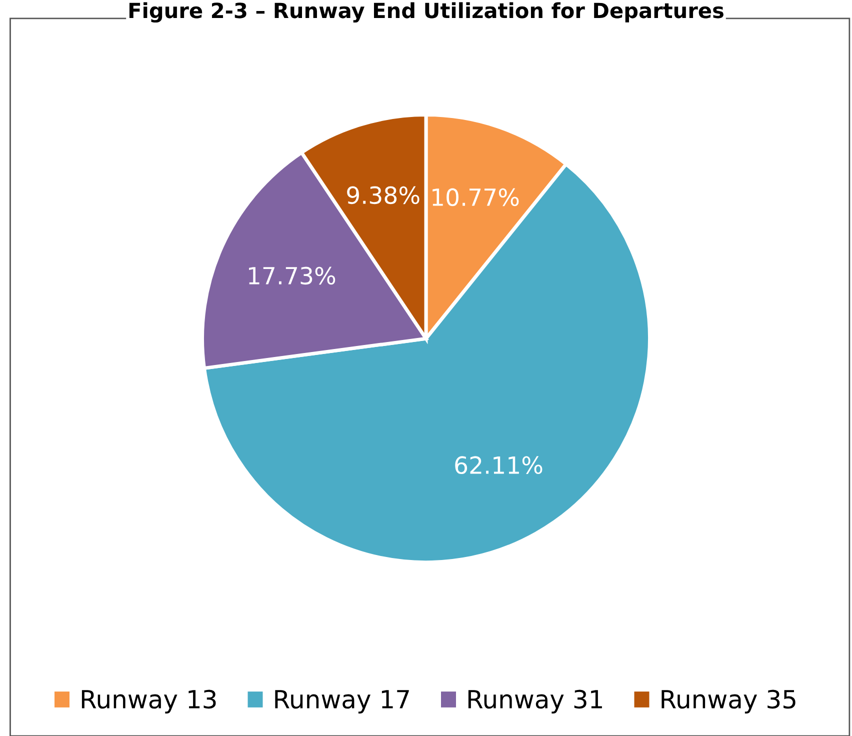 This screenshot has width=852, height=736. What do you see at coordinates (498, 465) in the screenshot?
I see `data-label: 62.11%` at bounding box center [498, 465].